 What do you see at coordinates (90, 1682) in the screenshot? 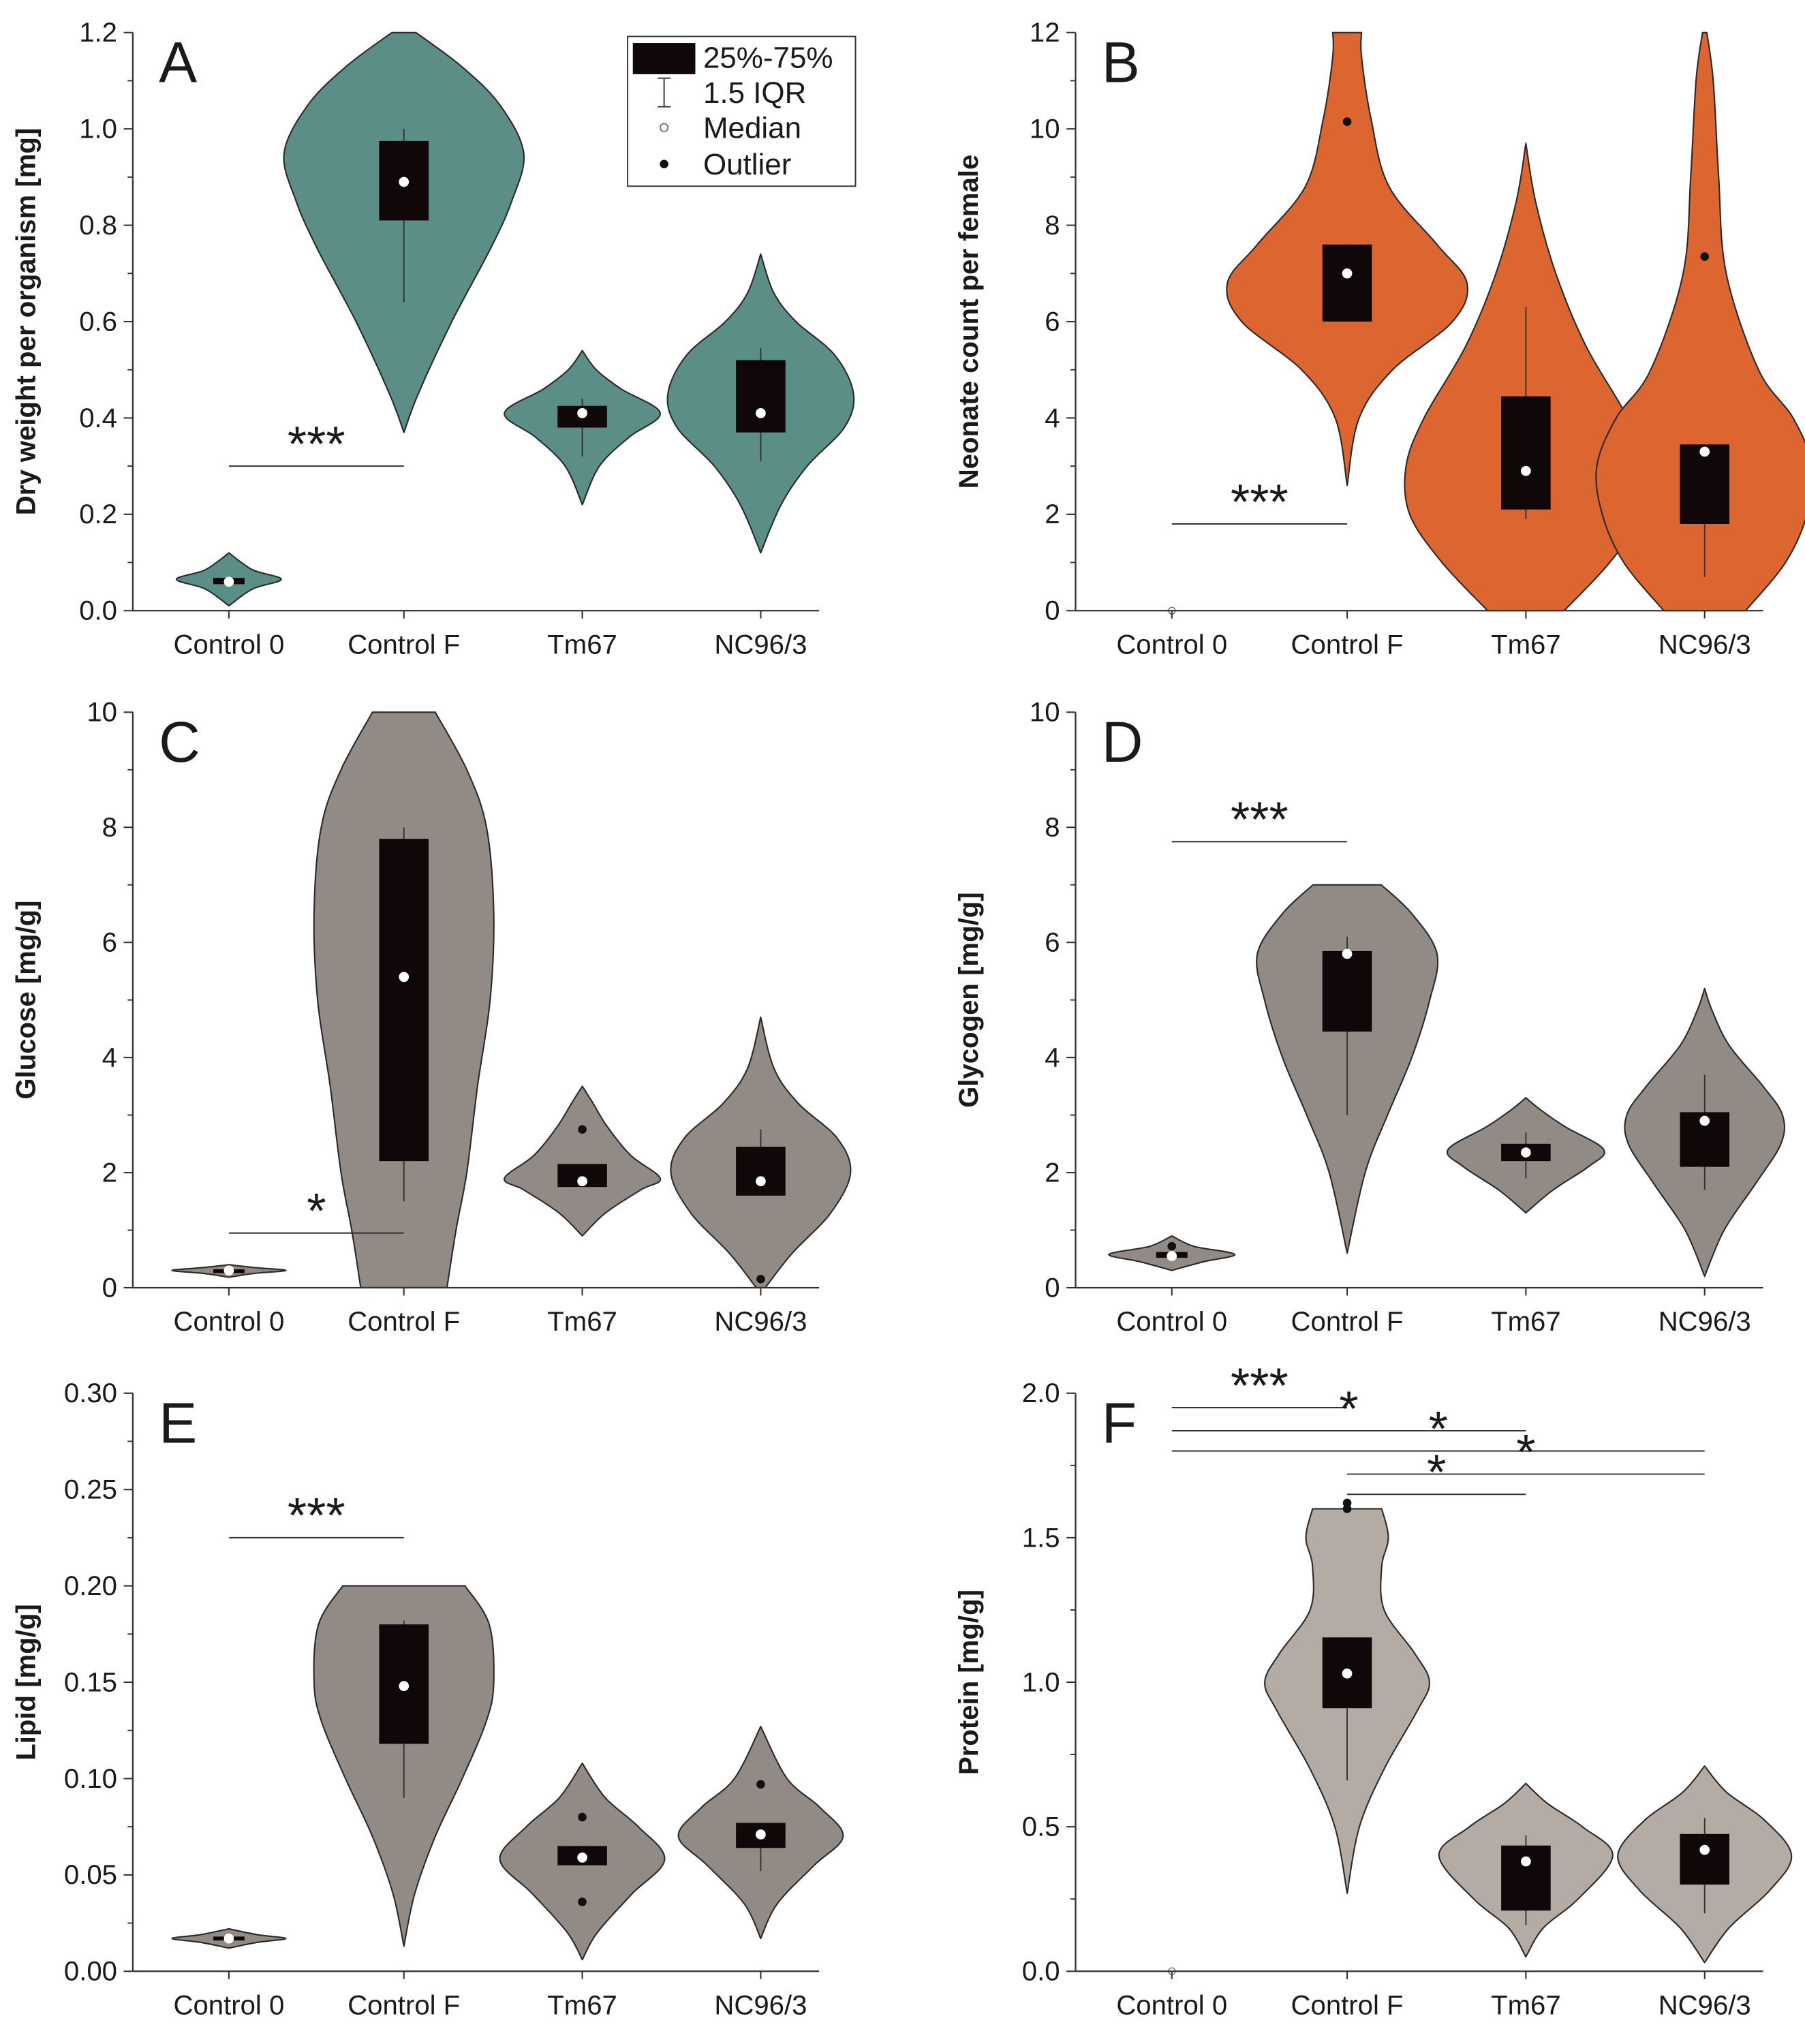
I see `y-tick-label: 0.15` at bounding box center [90, 1682].